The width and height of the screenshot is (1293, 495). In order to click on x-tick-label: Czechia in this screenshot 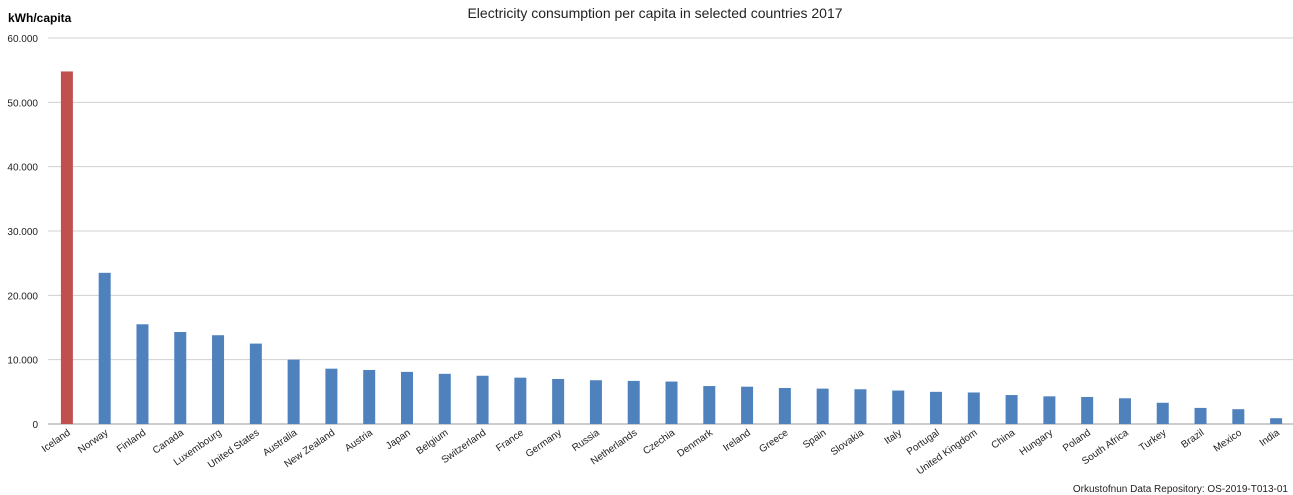, I will do `click(659, 442)`.